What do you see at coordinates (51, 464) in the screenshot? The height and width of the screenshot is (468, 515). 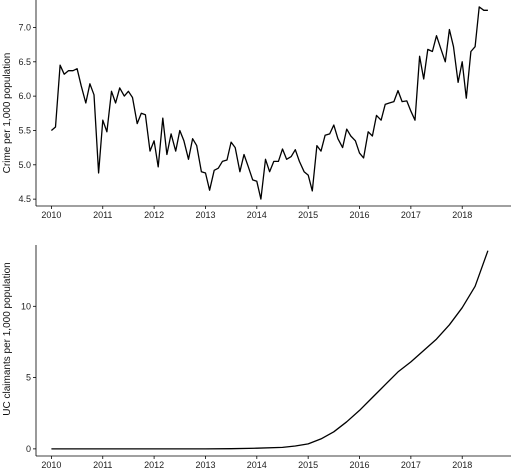 I see `uc-x-tick-label: 2010` at bounding box center [51, 464].